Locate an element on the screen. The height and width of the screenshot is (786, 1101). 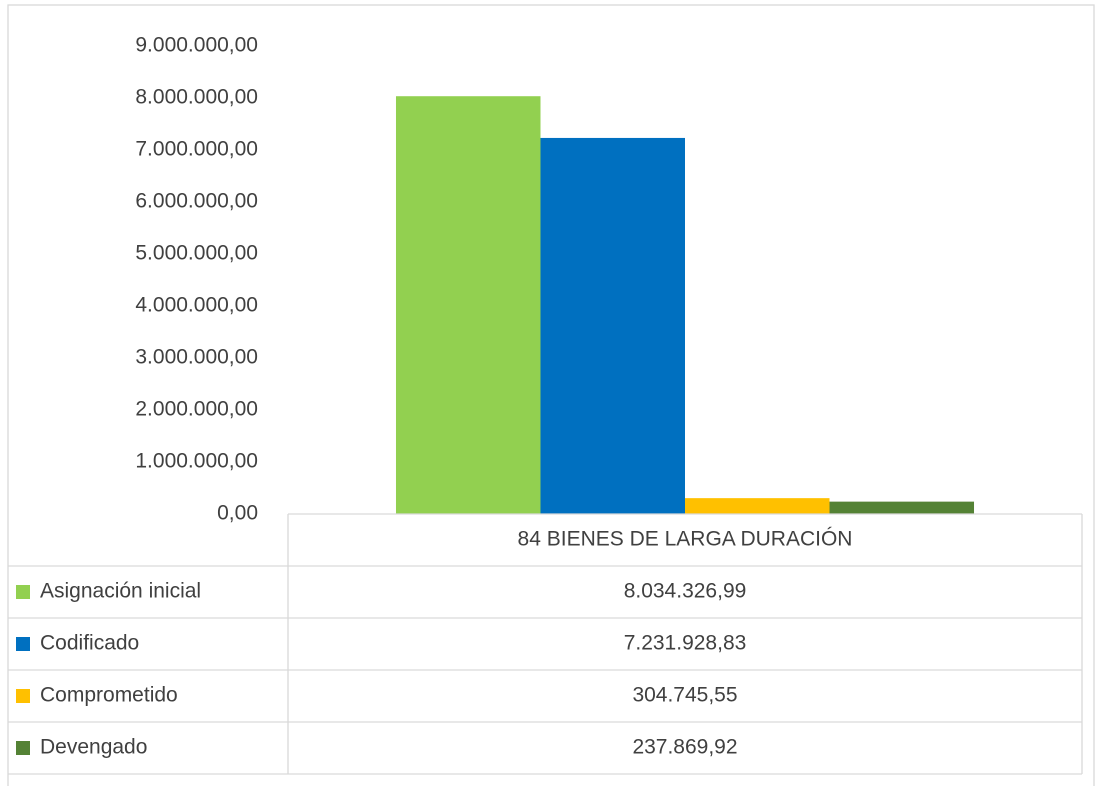
y-tick-label: 9.000.000,00 is located at coordinates (196, 45).